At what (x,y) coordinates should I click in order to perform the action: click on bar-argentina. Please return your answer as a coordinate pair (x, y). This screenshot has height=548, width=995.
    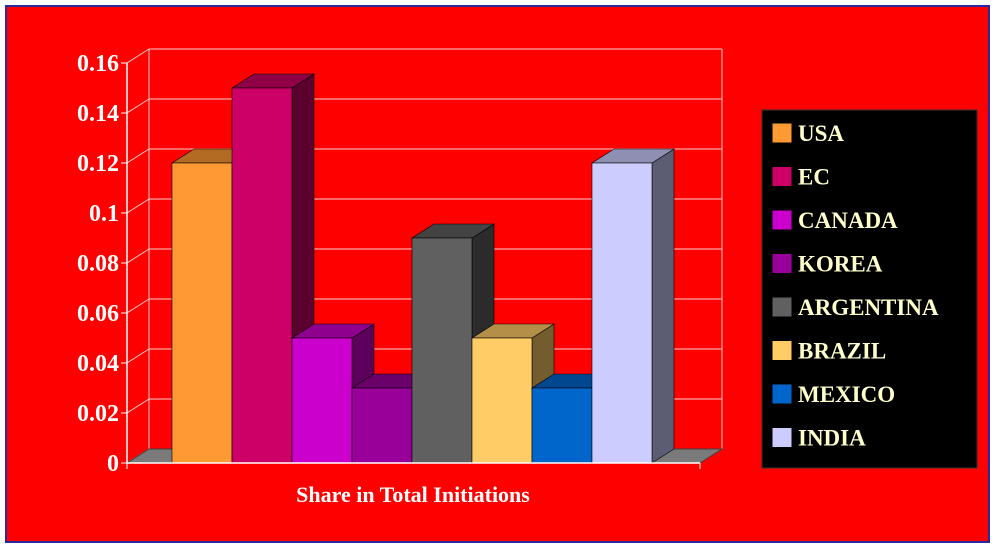
    Looking at the image, I should click on (453, 343).